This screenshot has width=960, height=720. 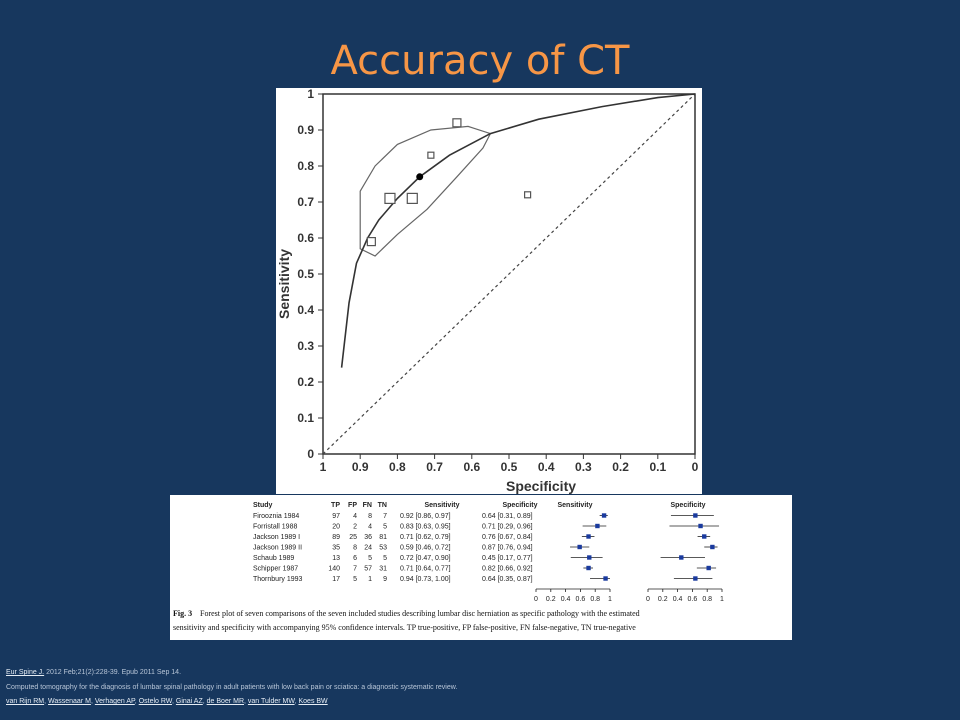 I want to click on y-tick-label: 0.4, so click(x=305, y=310).